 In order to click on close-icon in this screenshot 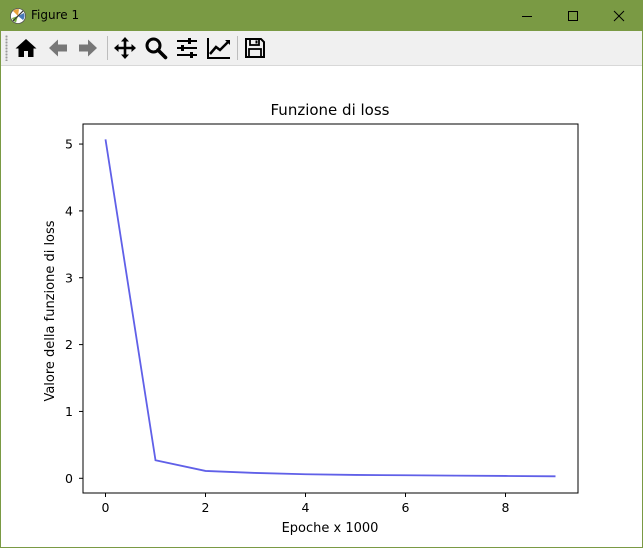, I will do `click(619, 16)`.